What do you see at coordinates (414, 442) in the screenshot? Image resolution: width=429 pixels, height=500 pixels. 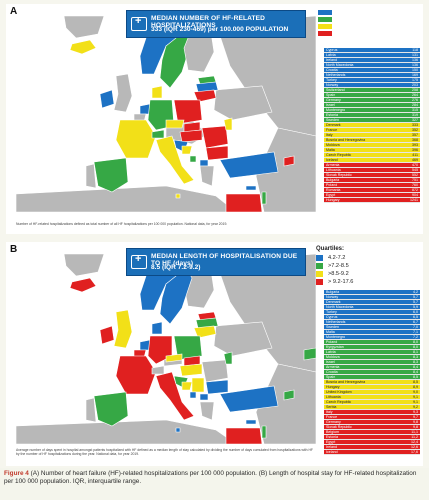 I see `country-value: 12,4` at bounding box center [414, 442].